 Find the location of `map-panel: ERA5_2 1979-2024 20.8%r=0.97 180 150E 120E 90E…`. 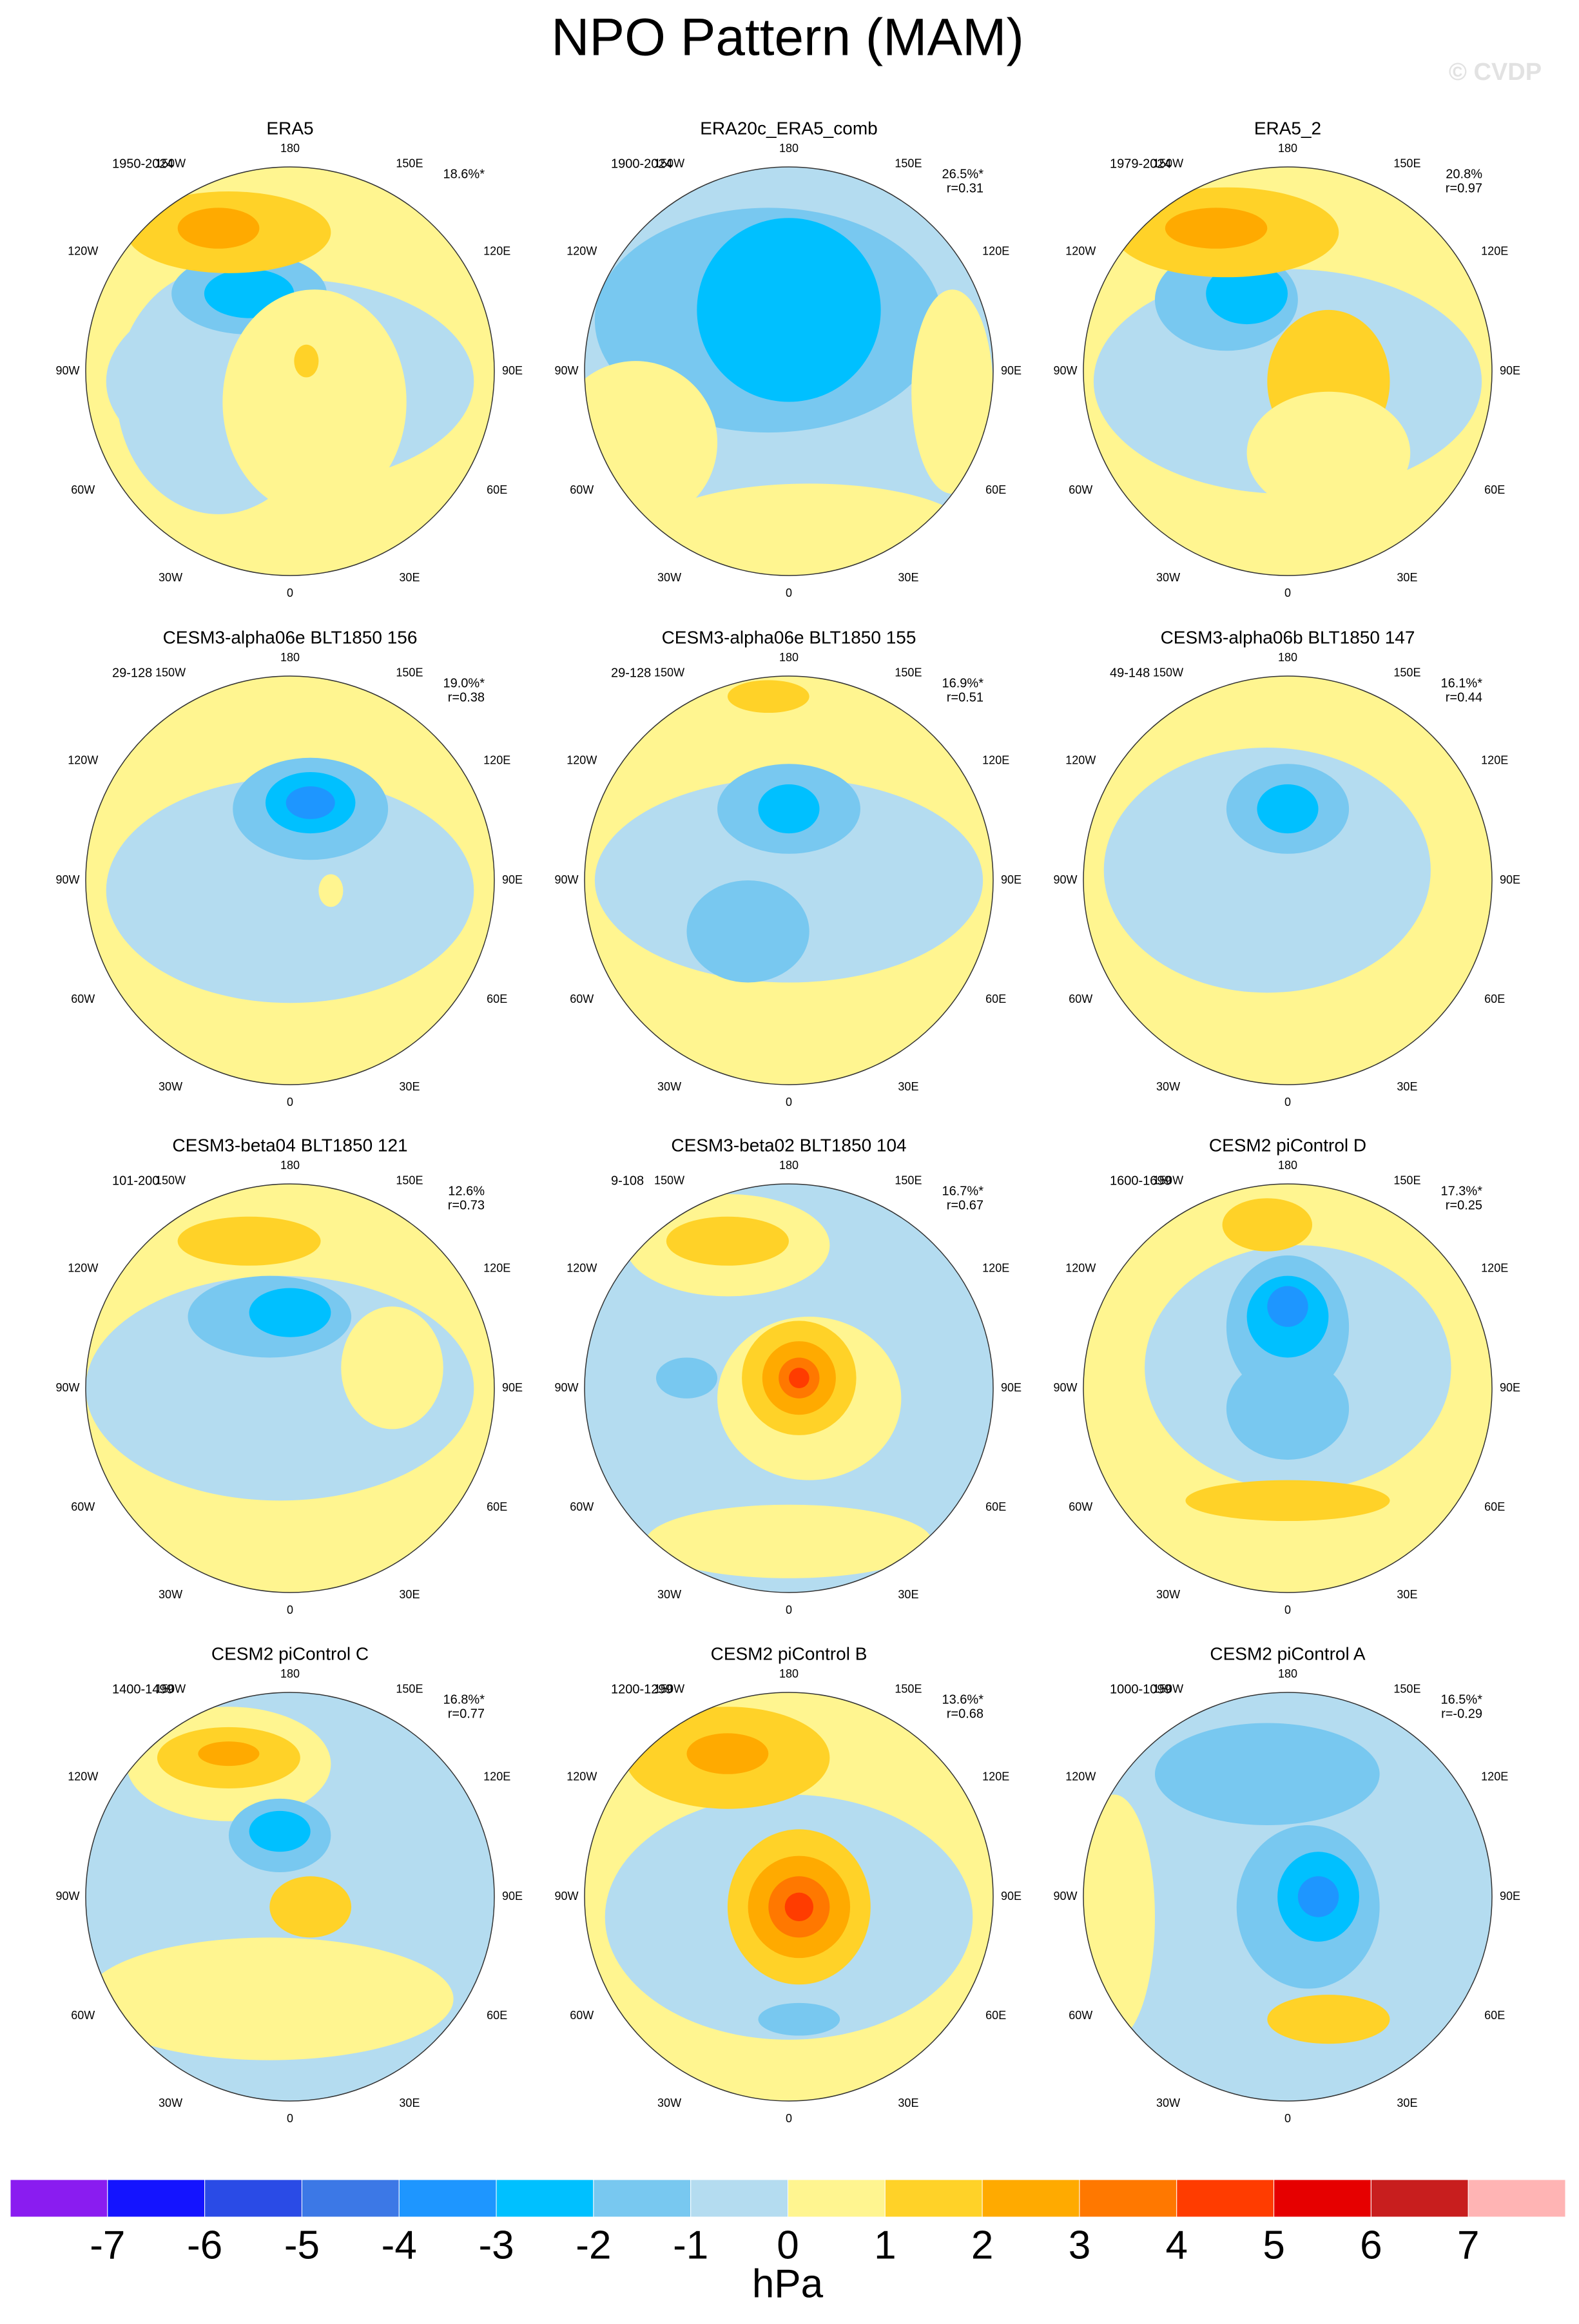

map-panel: ERA5_2 1979-2024 20.8%r=0.97 180 150E 120E 90E… is located at coordinates (1286, 359).